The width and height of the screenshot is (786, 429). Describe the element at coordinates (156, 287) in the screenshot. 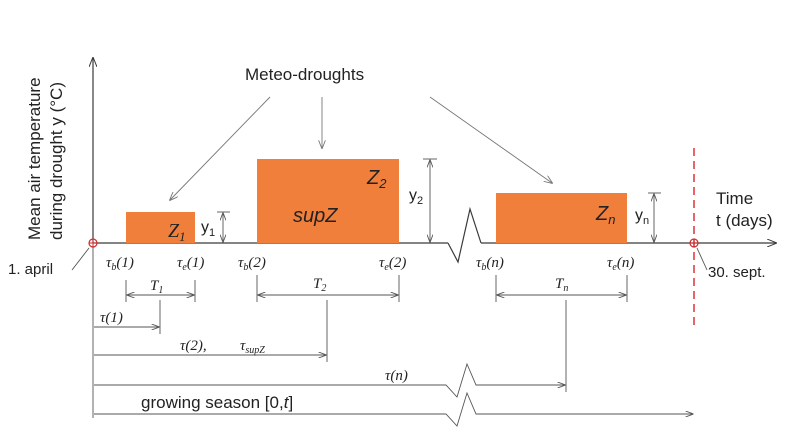

I see `duration-label-t1: T1` at that location.